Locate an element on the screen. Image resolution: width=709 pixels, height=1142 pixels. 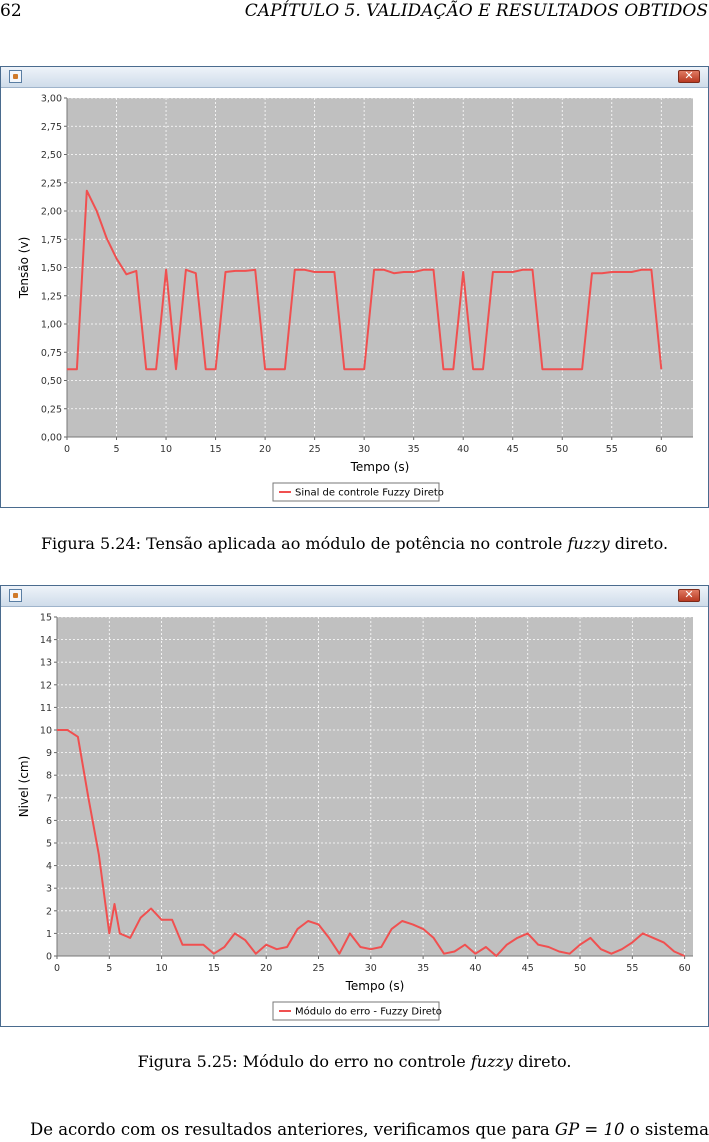
y-tick-label: 0,75 is located at coordinates (51, 353).